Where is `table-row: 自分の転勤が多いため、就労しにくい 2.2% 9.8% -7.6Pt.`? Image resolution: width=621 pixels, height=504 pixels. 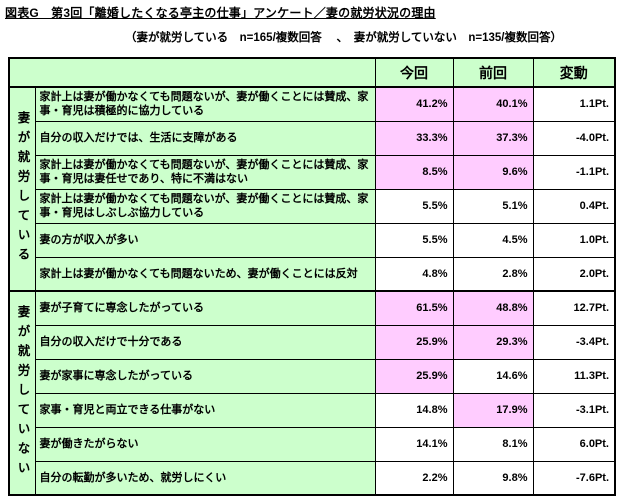
table-row: 自分の転勤が多いため、就労しにくい 2.2% 9.8% -7.6Pt. is located at coordinates (312, 478).